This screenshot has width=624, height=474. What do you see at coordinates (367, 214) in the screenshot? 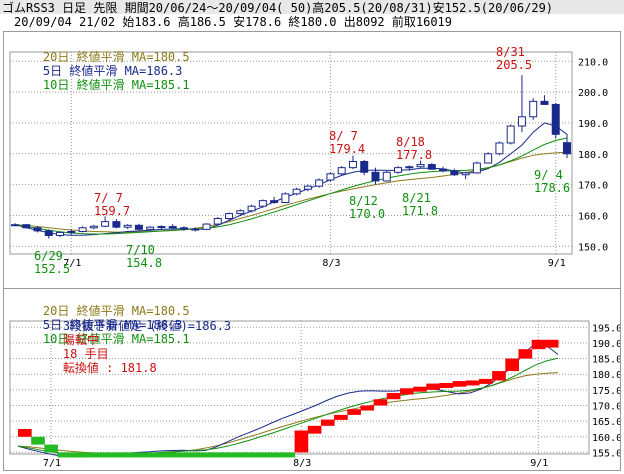
I see `annotation-value: 170.0` at bounding box center [367, 214].